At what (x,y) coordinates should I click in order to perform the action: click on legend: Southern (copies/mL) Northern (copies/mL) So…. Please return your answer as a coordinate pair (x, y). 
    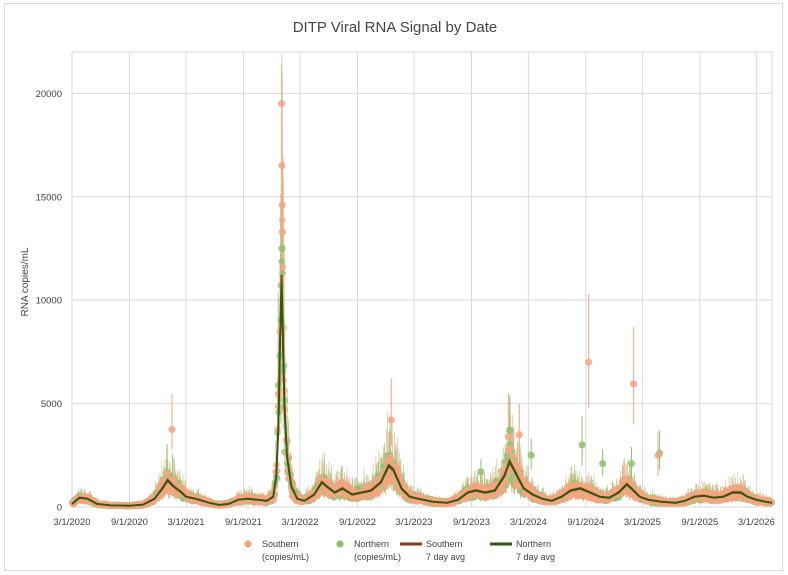
    Looking at the image, I should click on (399, 550).